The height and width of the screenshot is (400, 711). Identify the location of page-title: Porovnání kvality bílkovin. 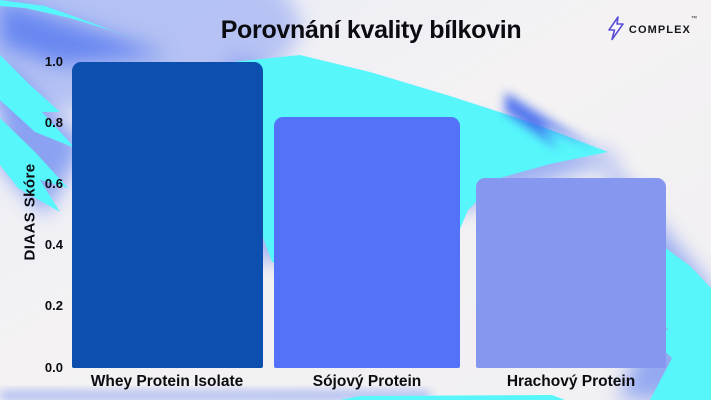
(371, 30).